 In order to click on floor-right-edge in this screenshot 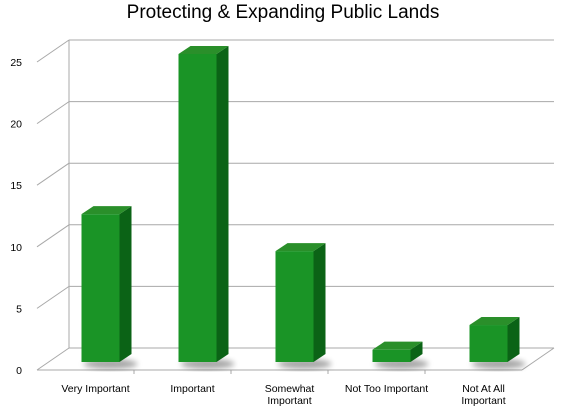, I will do `click(538, 359)`.